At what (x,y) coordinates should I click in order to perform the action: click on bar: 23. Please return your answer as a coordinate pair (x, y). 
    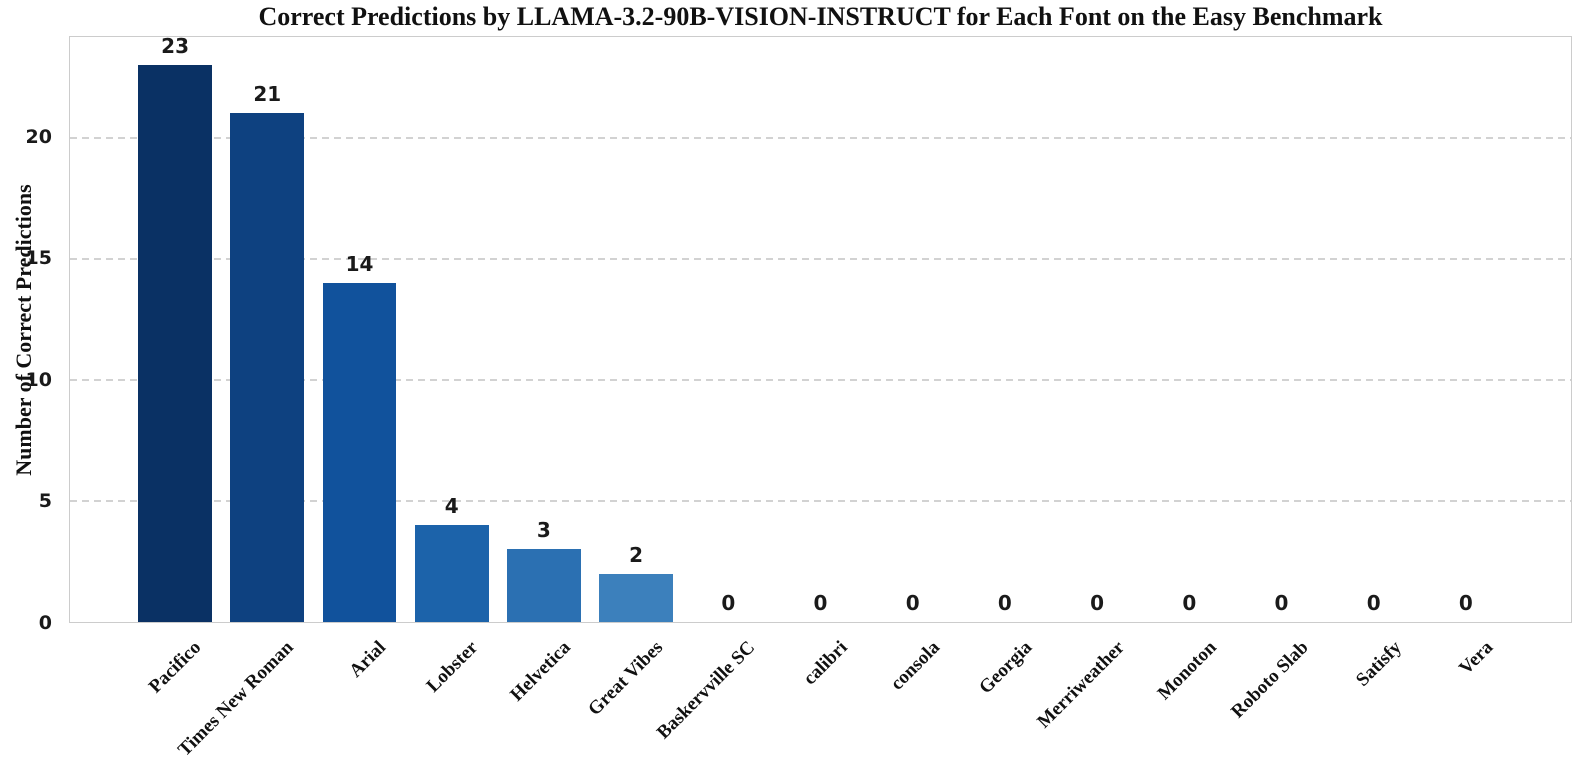
    Looking at the image, I should click on (175, 328).